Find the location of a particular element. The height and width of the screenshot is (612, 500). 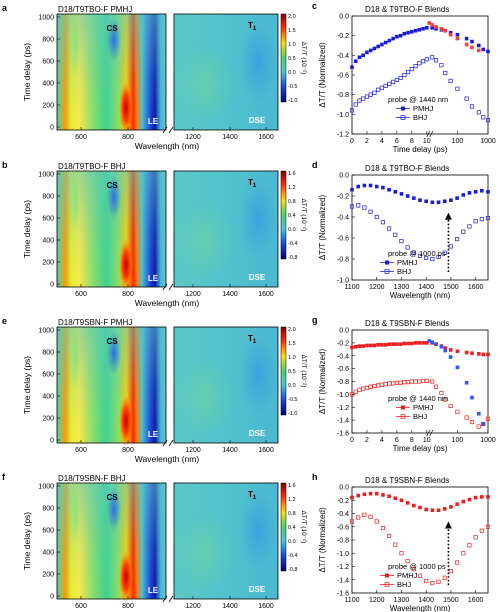

chart-title: D18 & T9SBN-F Blends is located at coordinates (407, 480).